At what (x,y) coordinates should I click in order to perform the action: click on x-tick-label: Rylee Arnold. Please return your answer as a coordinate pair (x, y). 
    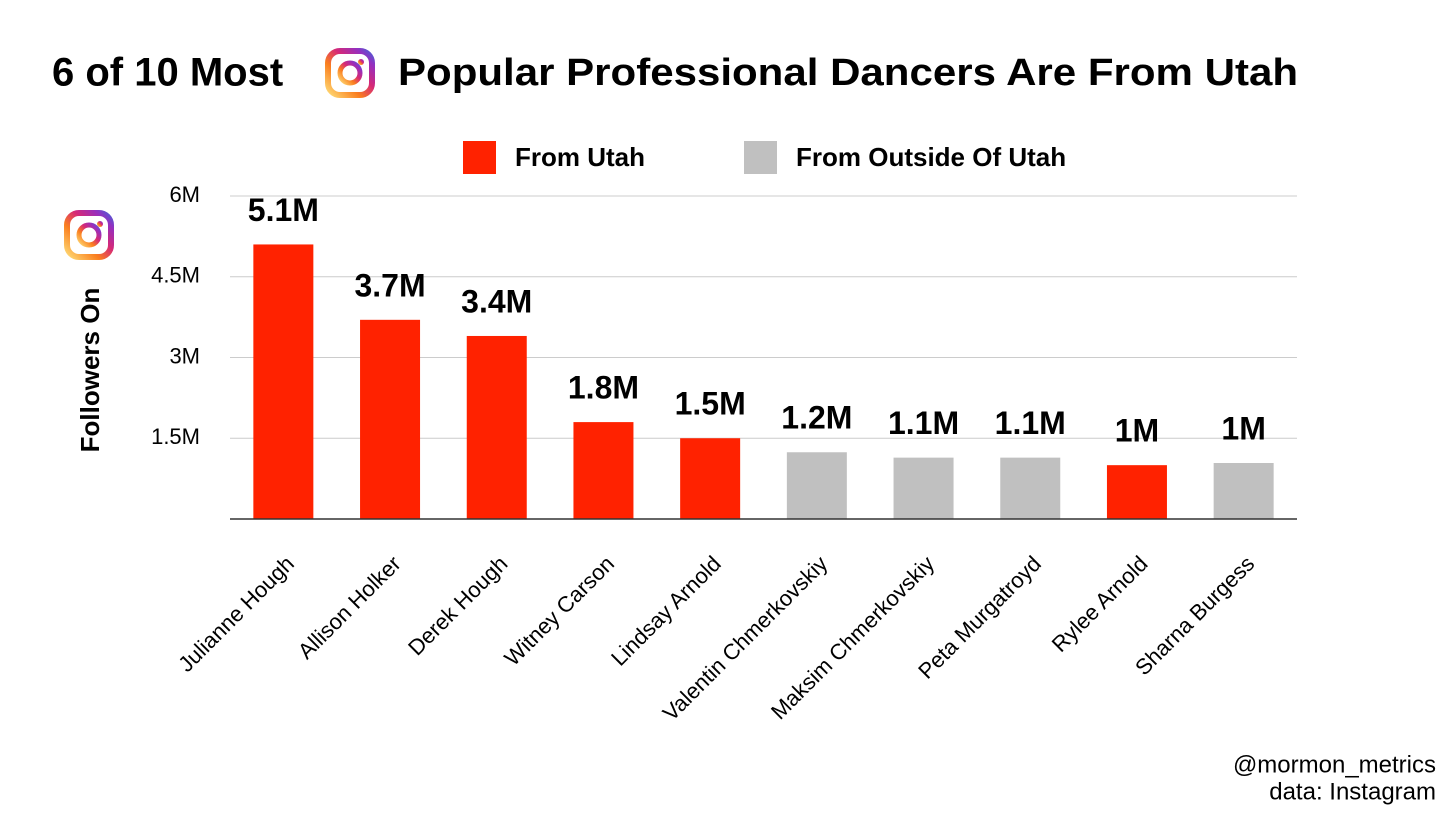
    Looking at the image, I should click on (1100, 604).